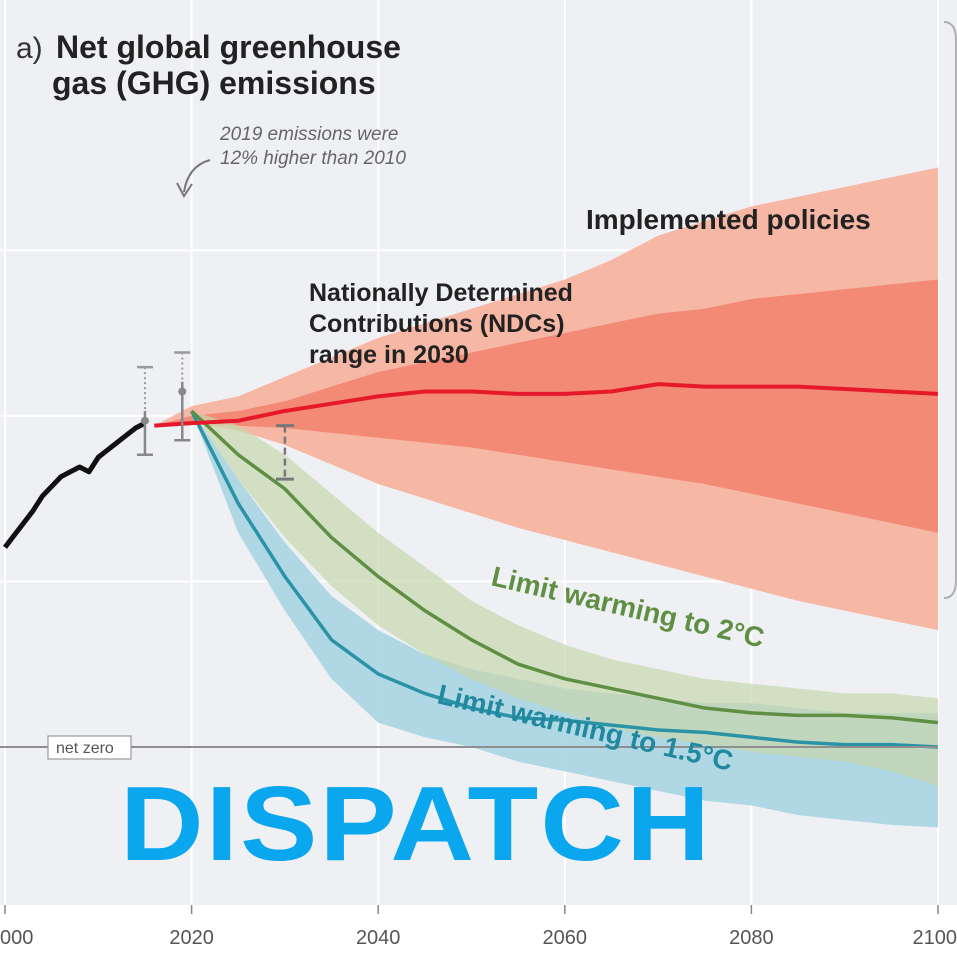 This screenshot has width=957, height=966. Describe the element at coordinates (313, 158) in the screenshot. I see `callout-text-line2: 12% higher than 2010` at that location.